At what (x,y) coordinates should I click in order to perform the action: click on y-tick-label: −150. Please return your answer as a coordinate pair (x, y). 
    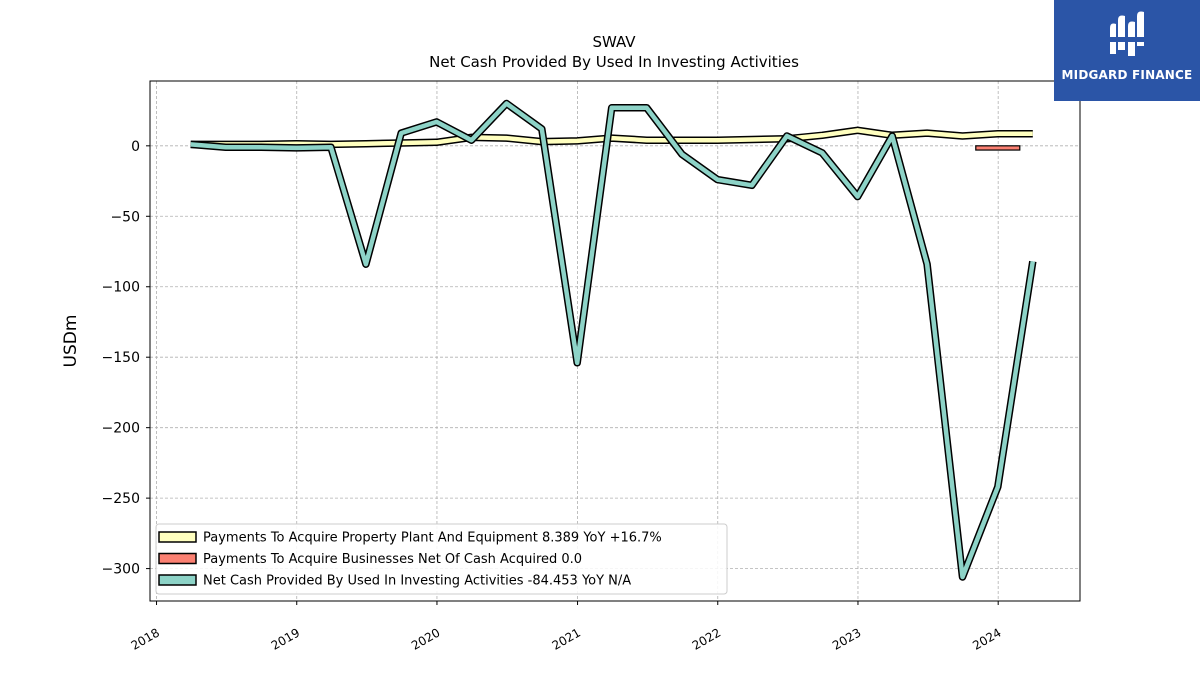
    Looking at the image, I should click on (121, 358).